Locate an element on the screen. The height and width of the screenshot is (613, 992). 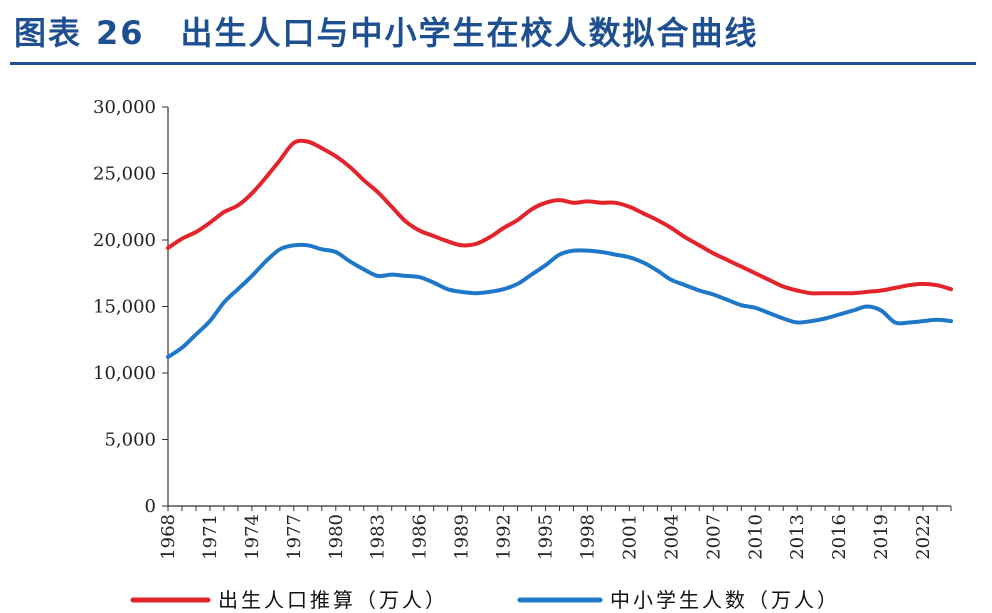
x-tick-label: 2019 is located at coordinates (881, 537).